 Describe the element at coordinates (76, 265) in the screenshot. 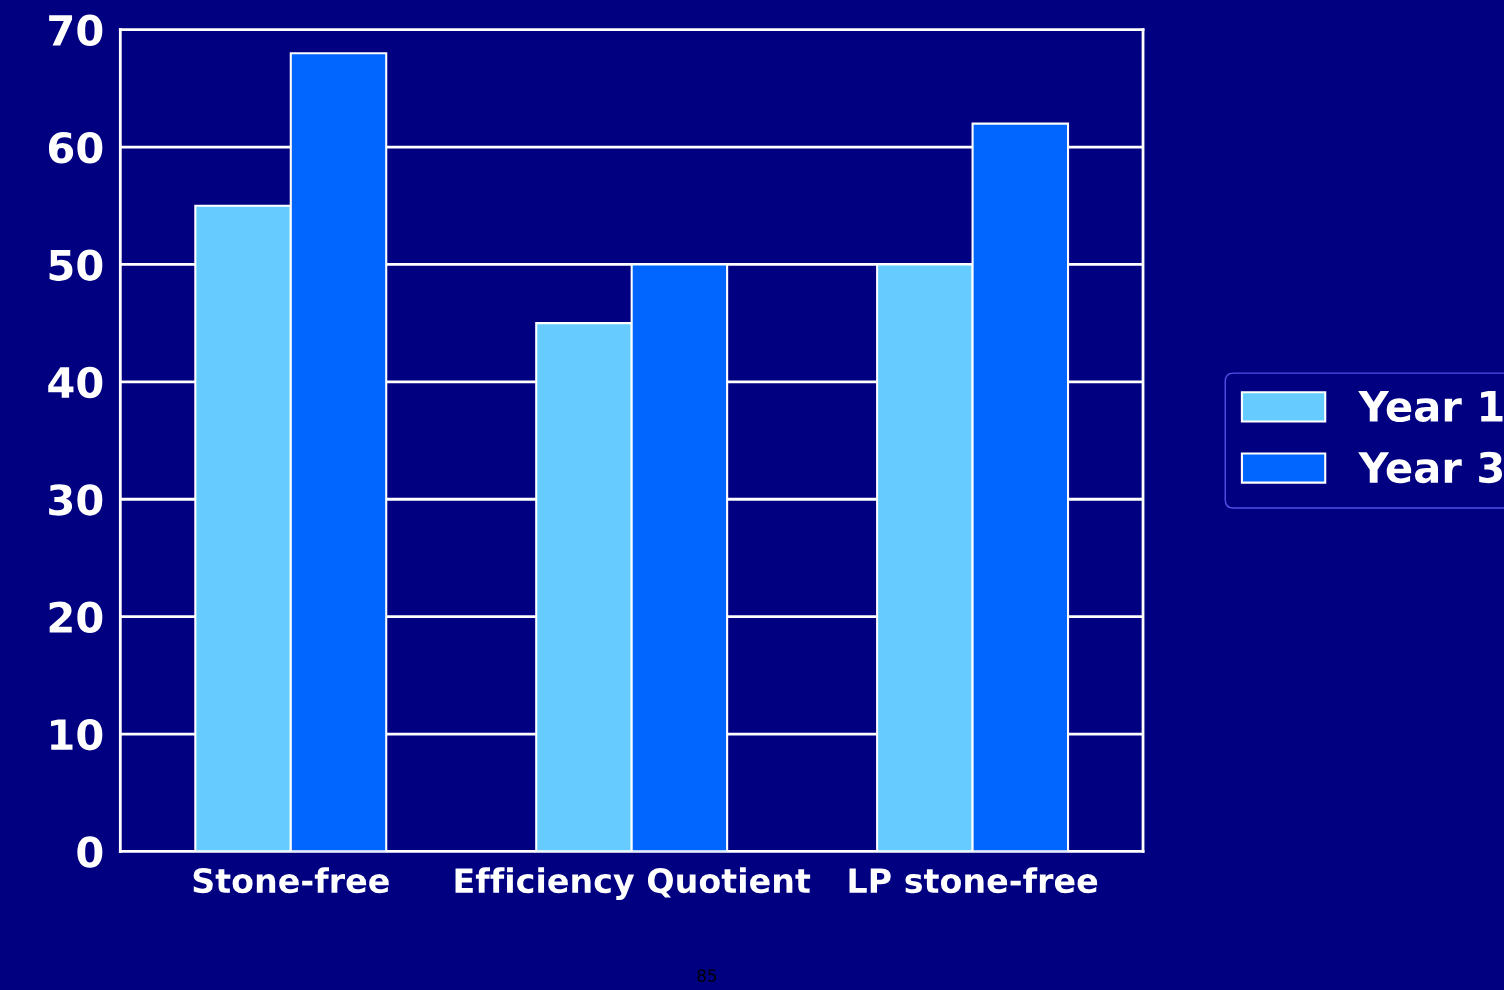

I see `y-tick-label: 50` at that location.